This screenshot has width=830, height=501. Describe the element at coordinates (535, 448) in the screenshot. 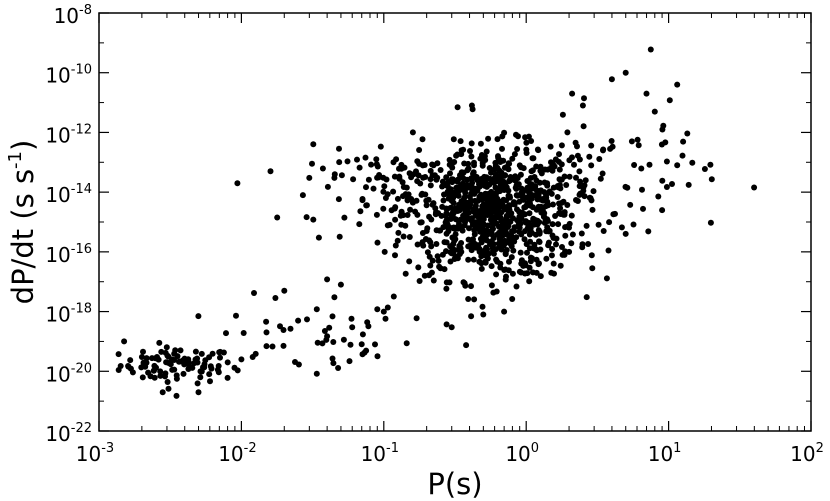

I see `x-tick-exponent: 0` at that location.